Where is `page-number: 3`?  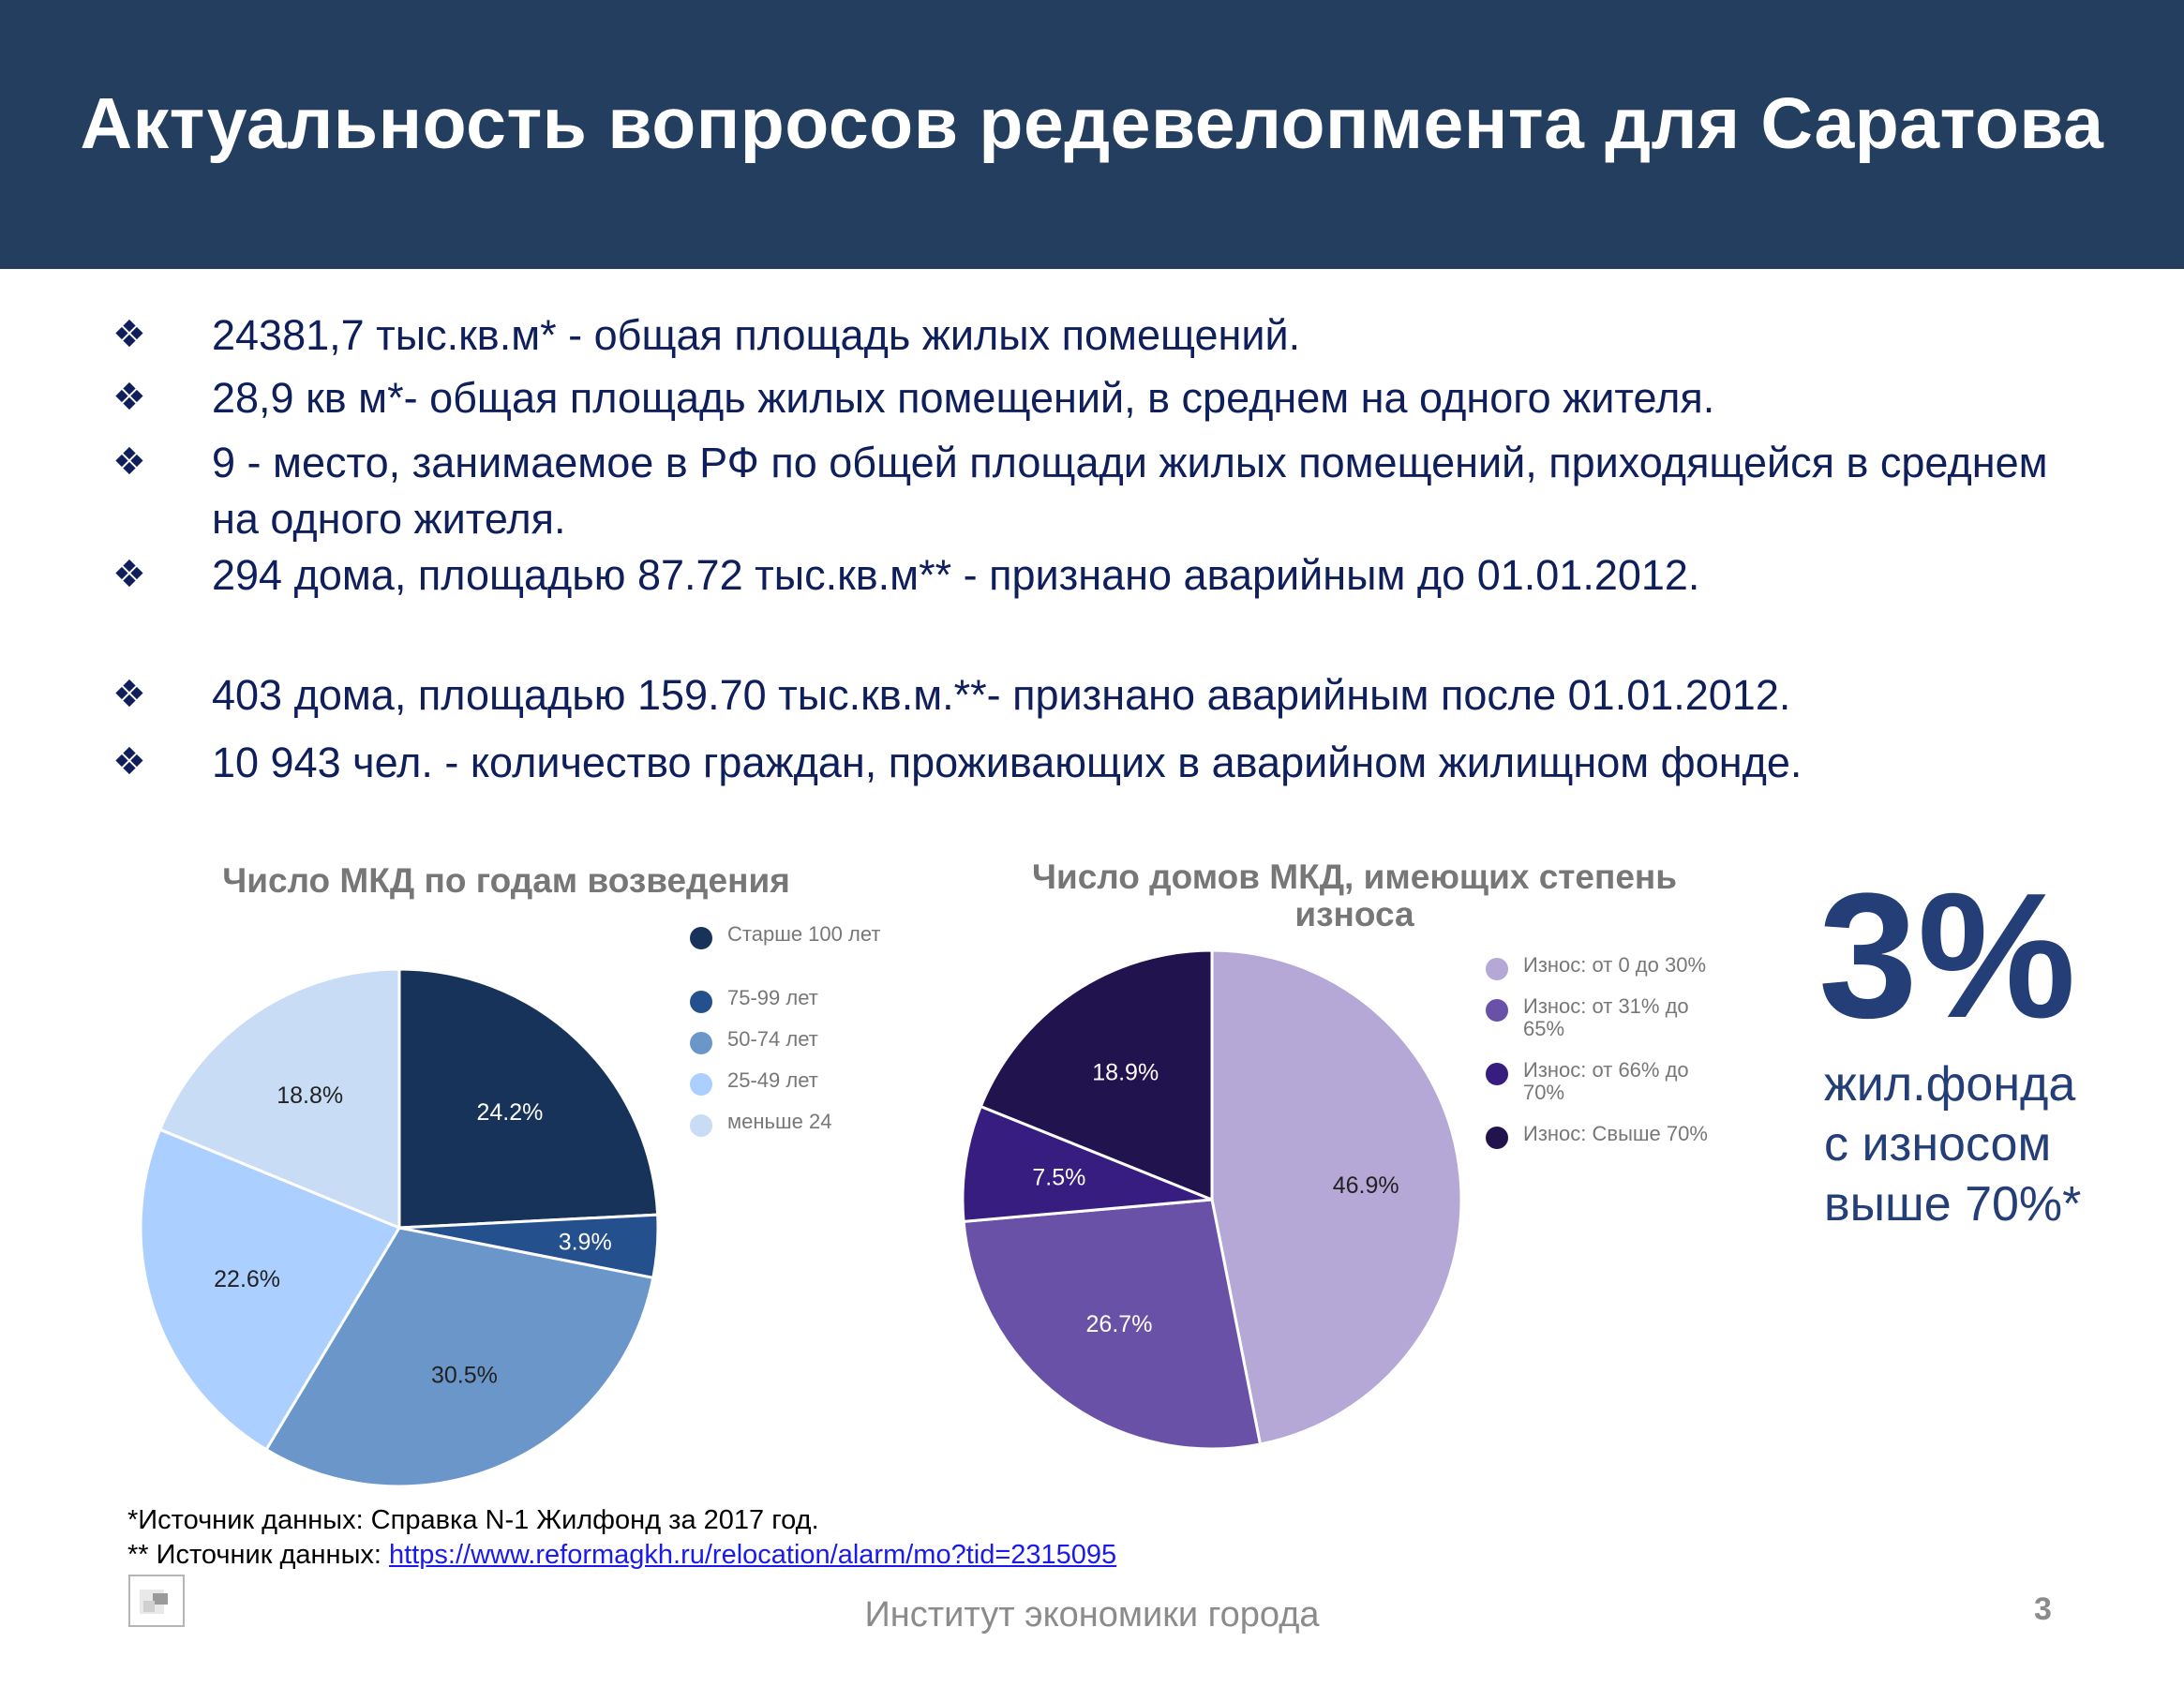
page-number: 3 is located at coordinates (2043, 1609).